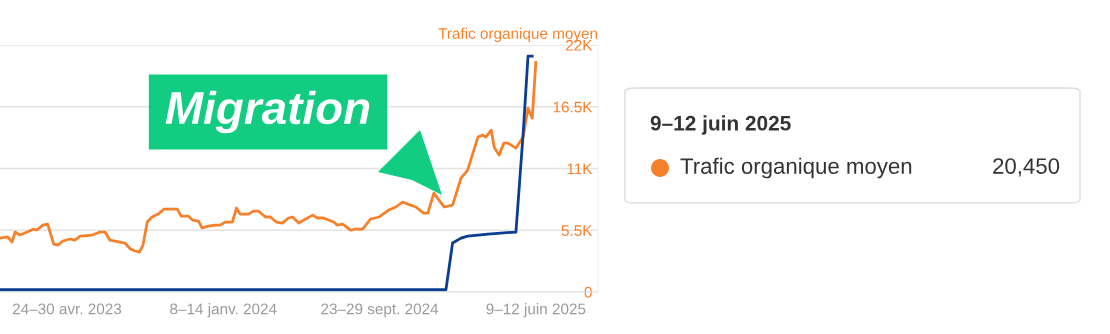  I want to click on x-tick-label: 9–12 juin 2025, so click(536, 310).